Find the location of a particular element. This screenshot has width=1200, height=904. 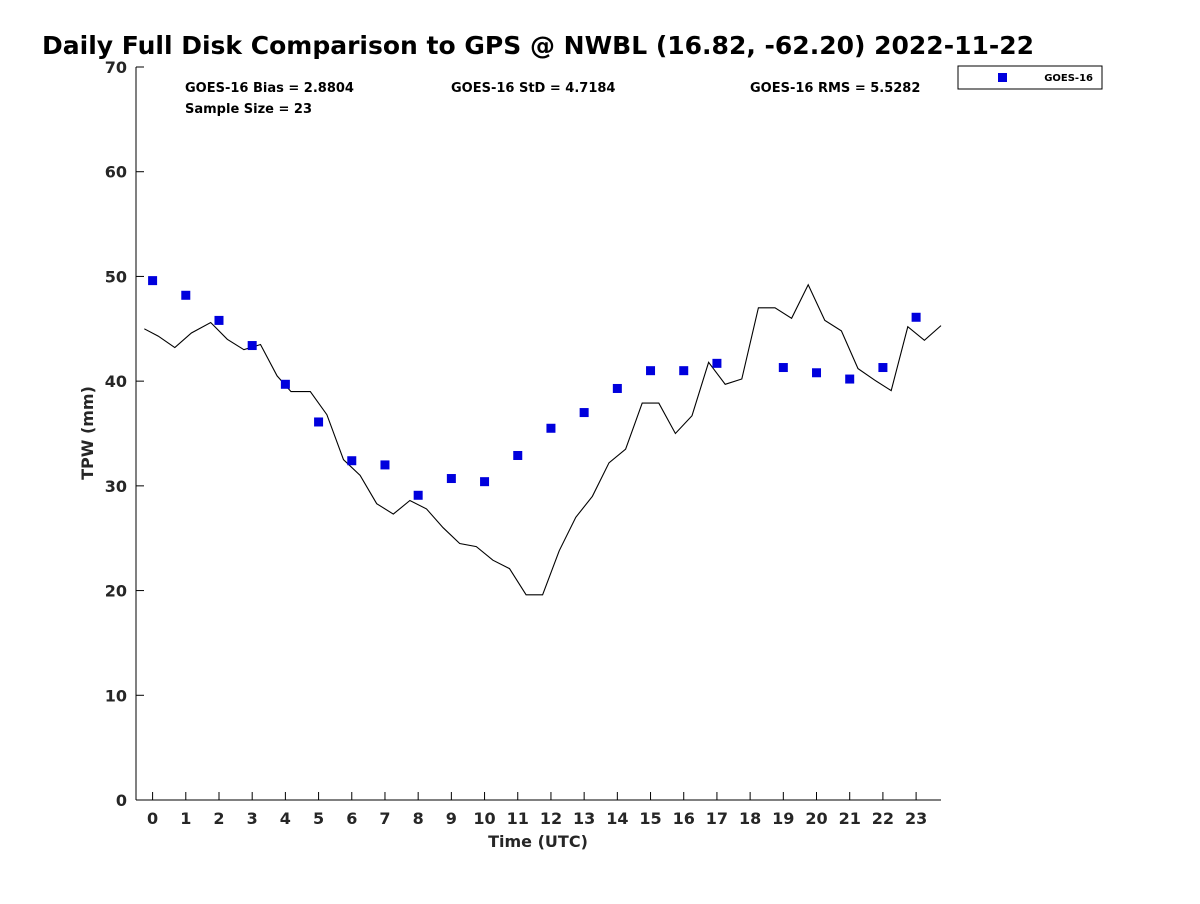

x-tick-label: 17 is located at coordinates (717, 818).